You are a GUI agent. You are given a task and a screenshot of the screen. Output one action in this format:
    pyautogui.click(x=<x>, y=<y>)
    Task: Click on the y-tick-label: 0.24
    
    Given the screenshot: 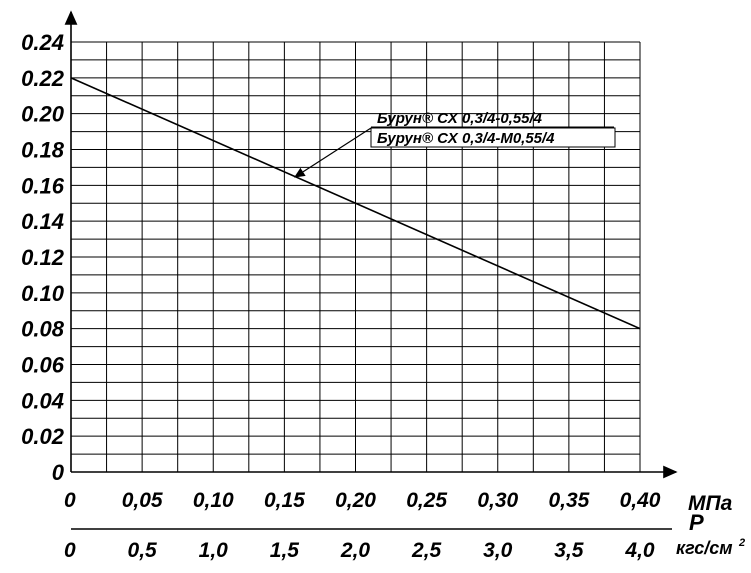 What is the action you would take?
    pyautogui.click(x=42, y=42)
    